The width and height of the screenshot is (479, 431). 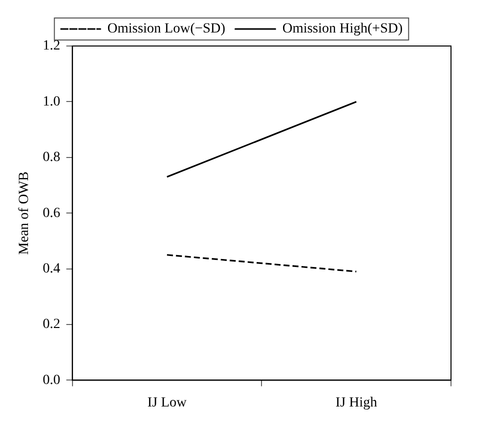 What do you see at coordinates (51, 102) in the screenshot?
I see `y-tick-label: 1.0` at bounding box center [51, 102].